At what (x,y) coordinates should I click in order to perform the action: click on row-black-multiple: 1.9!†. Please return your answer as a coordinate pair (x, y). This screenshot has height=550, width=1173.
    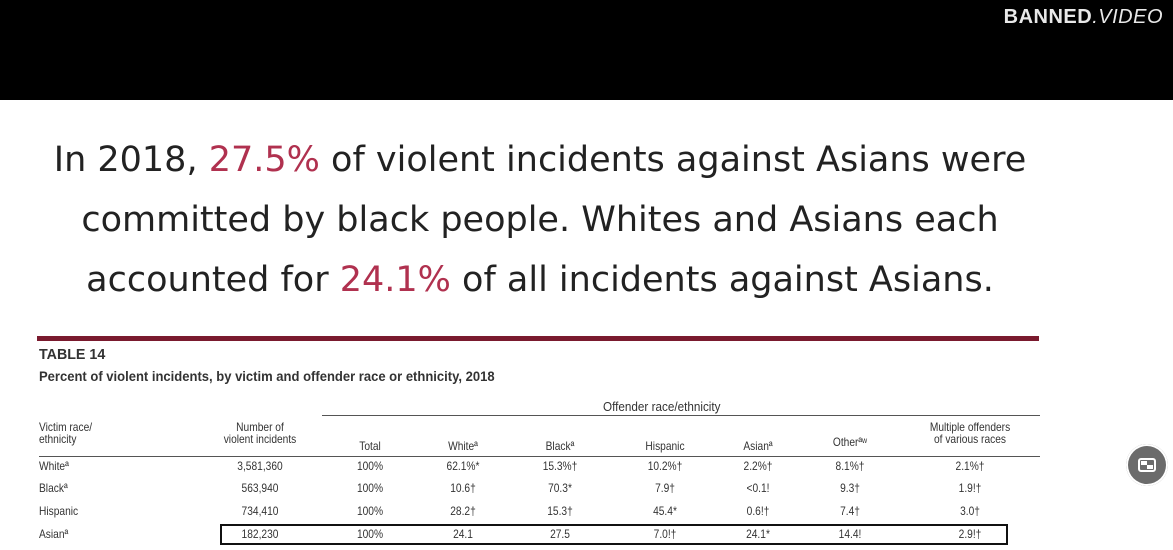
    Looking at the image, I should click on (970, 488).